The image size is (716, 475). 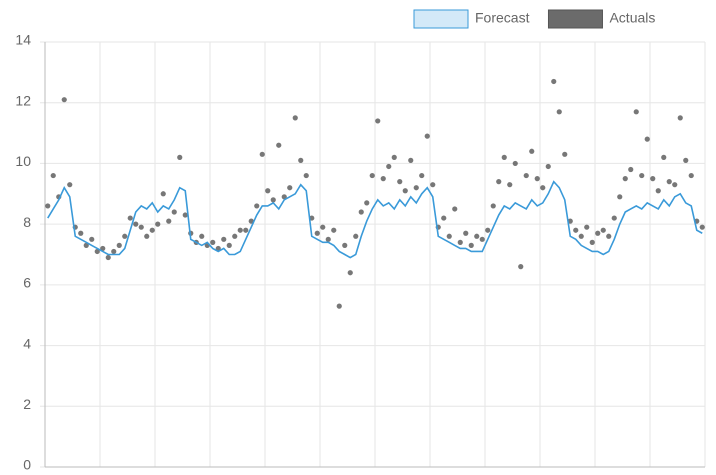 What do you see at coordinates (632, 18) in the screenshot?
I see `legend-label: Actuals` at bounding box center [632, 18].